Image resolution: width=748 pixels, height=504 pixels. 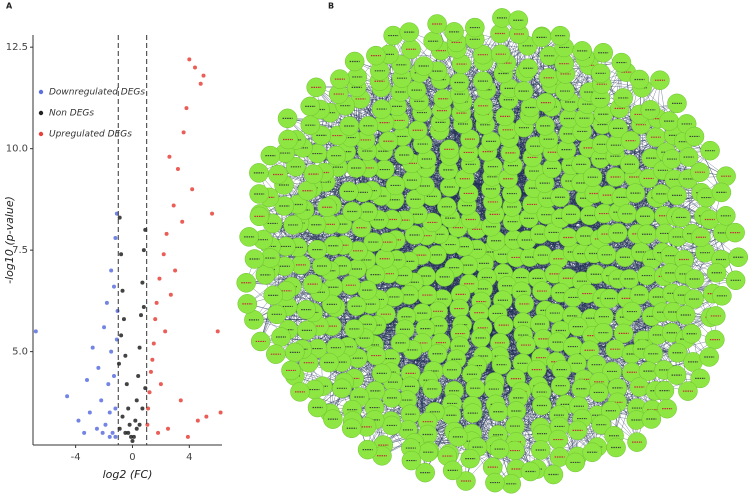 I want to click on legend-label: Non DEGs, so click(x=71, y=114).